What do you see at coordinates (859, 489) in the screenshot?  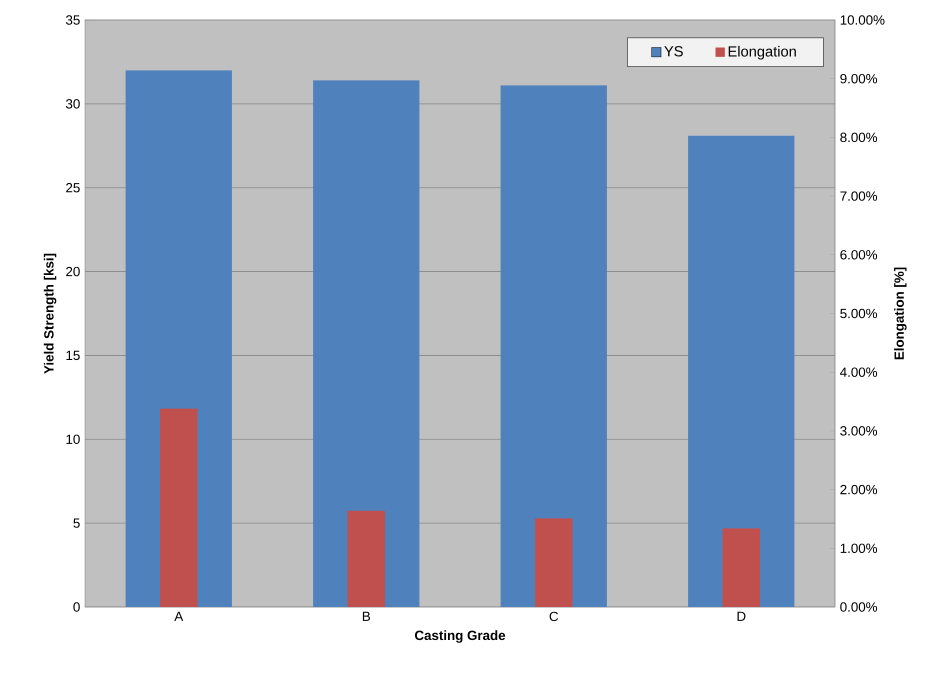 I see `y2-tick-label: 2.00%` at bounding box center [859, 489].